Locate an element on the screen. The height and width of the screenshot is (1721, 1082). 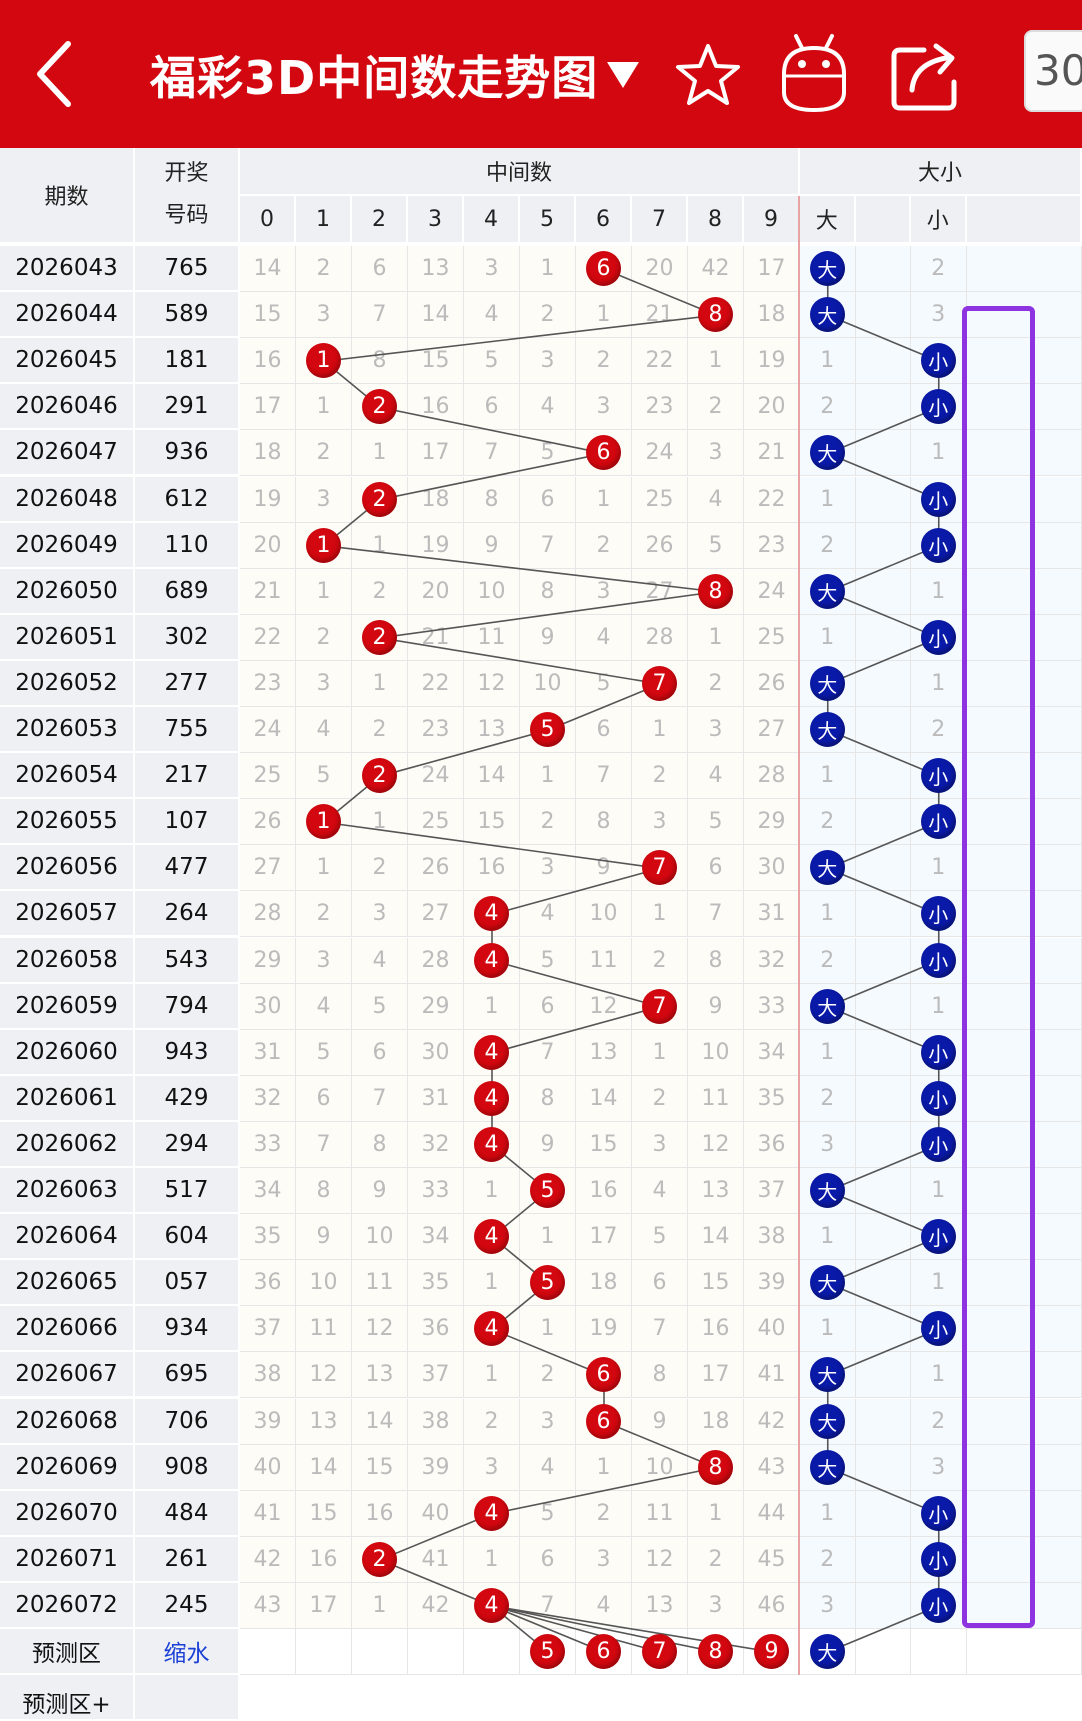
mid-cell-2: 8 is located at coordinates (380, 1145).